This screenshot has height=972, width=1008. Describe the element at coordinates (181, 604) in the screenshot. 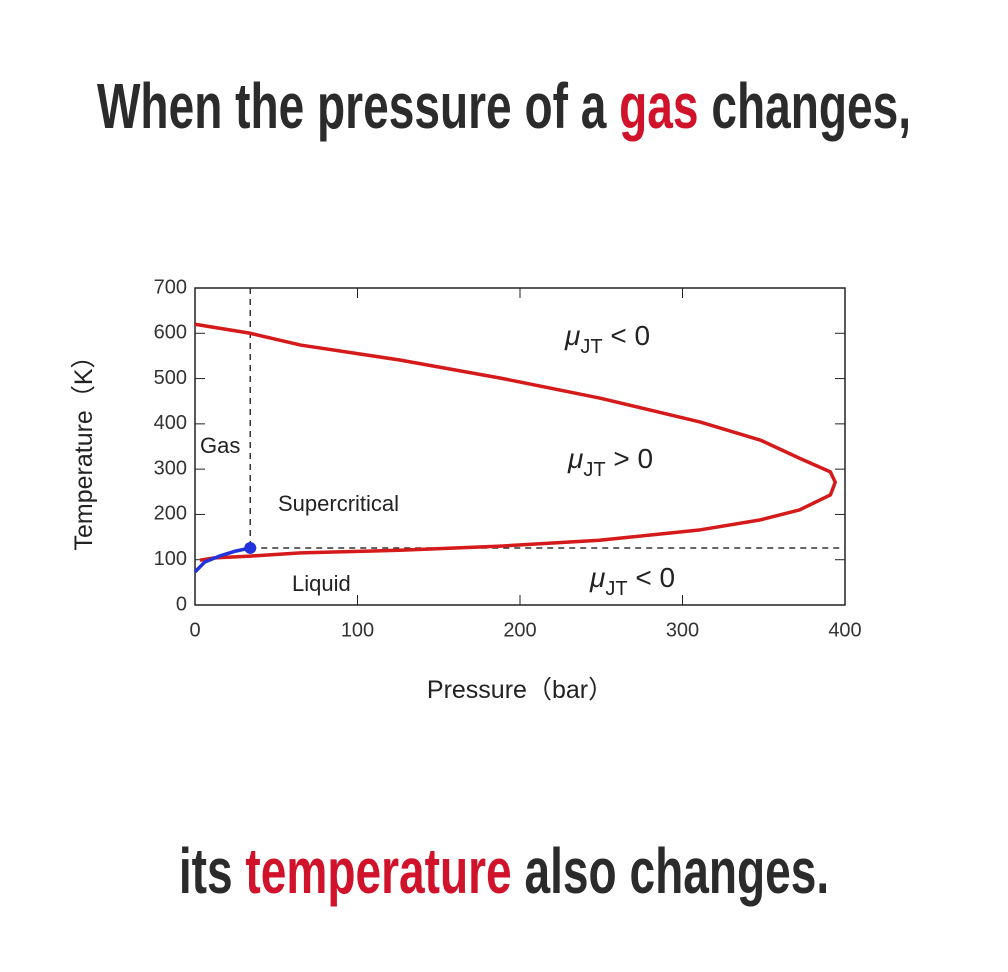

I see `y-tick-label: 0` at that location.